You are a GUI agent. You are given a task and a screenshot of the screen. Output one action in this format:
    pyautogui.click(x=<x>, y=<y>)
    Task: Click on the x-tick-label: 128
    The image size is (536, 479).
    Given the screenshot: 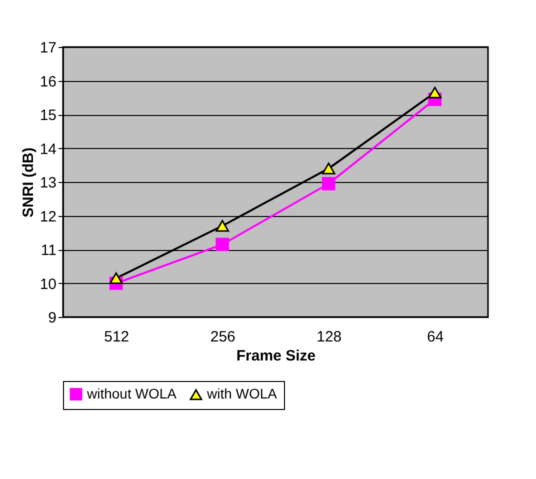 What is the action you would take?
    pyautogui.click(x=329, y=337)
    